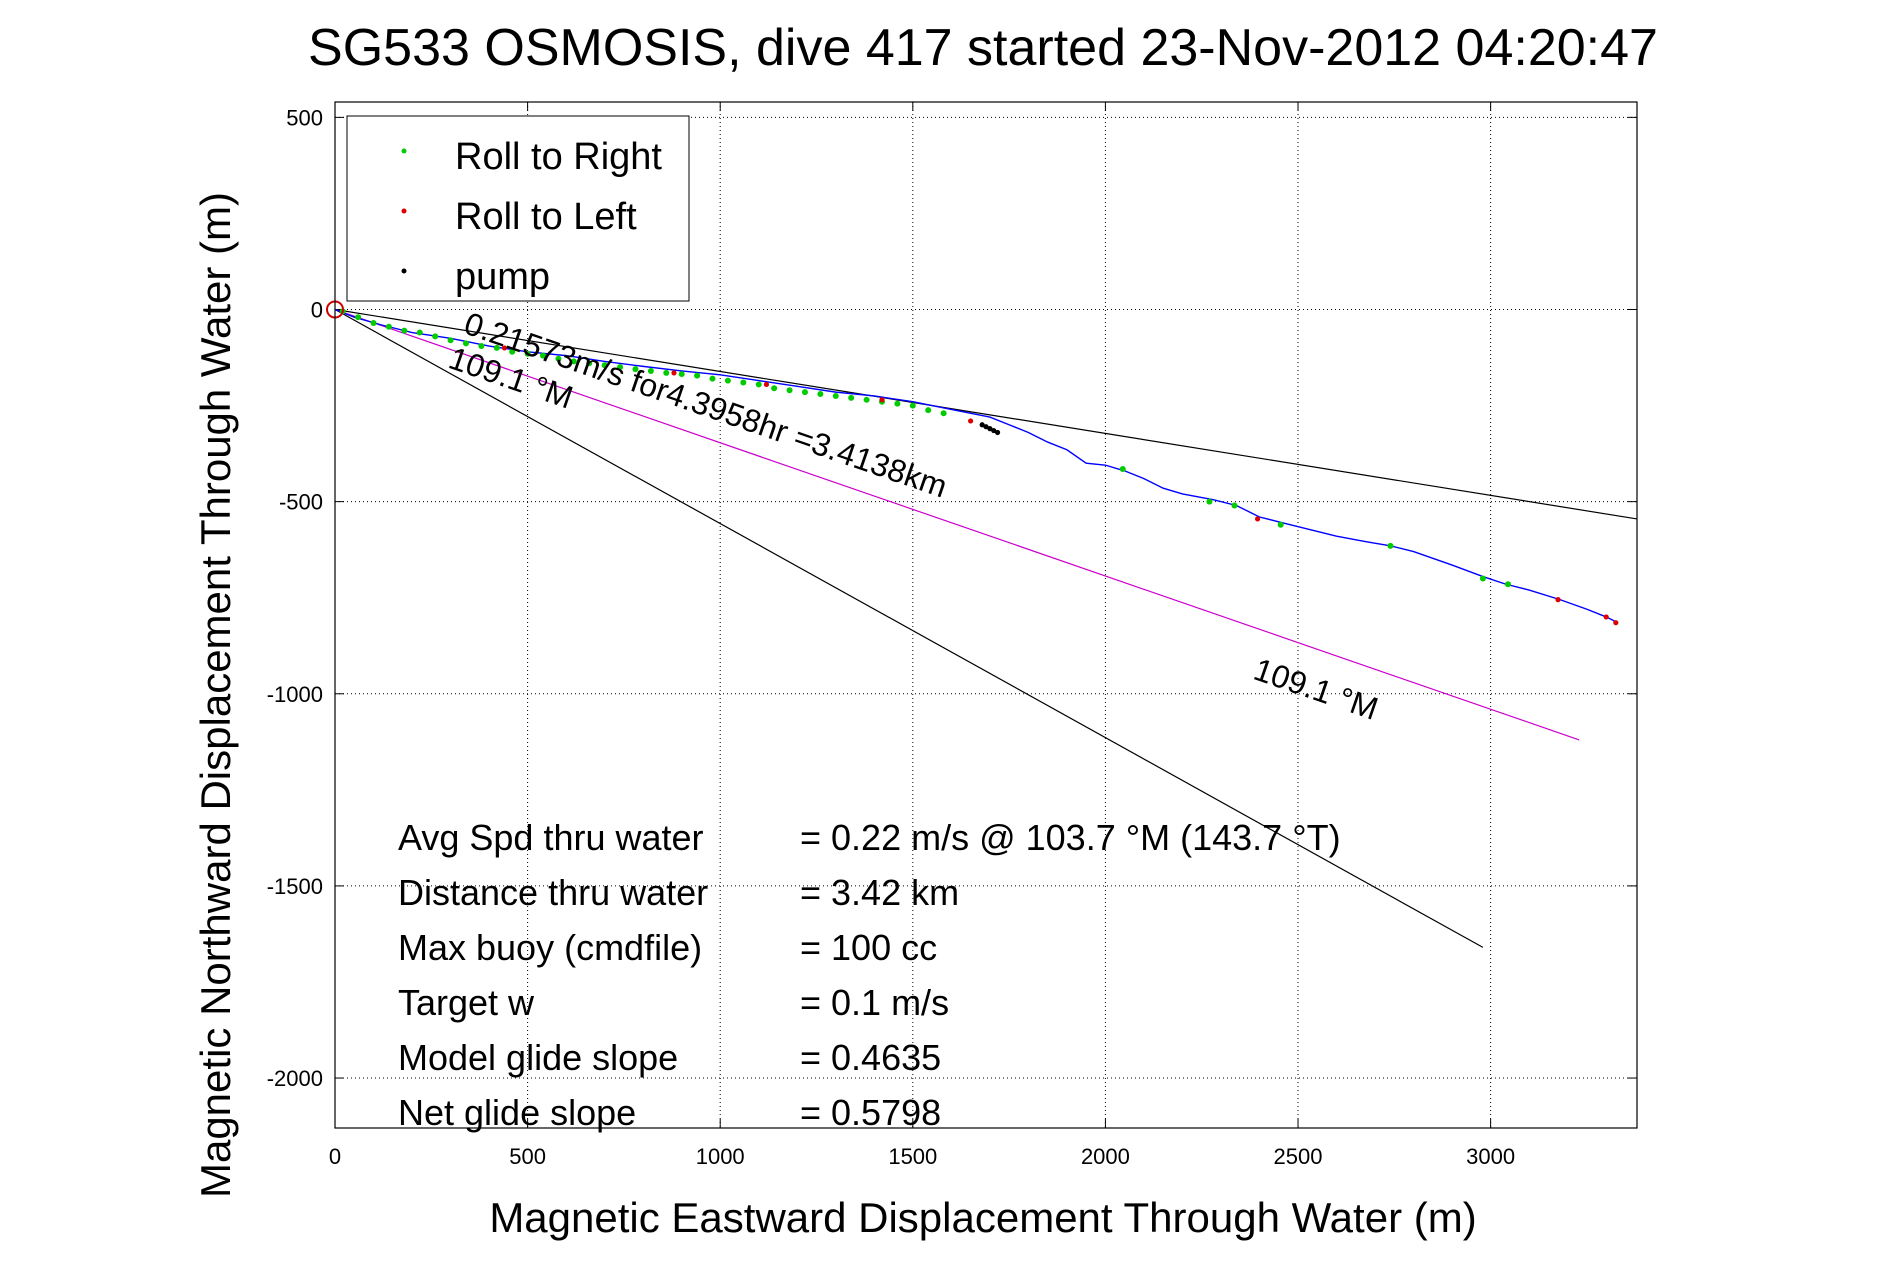 The width and height of the screenshot is (1891, 1262). What do you see at coordinates (986, 414) in the screenshot?
I see `reference-line` at bounding box center [986, 414].